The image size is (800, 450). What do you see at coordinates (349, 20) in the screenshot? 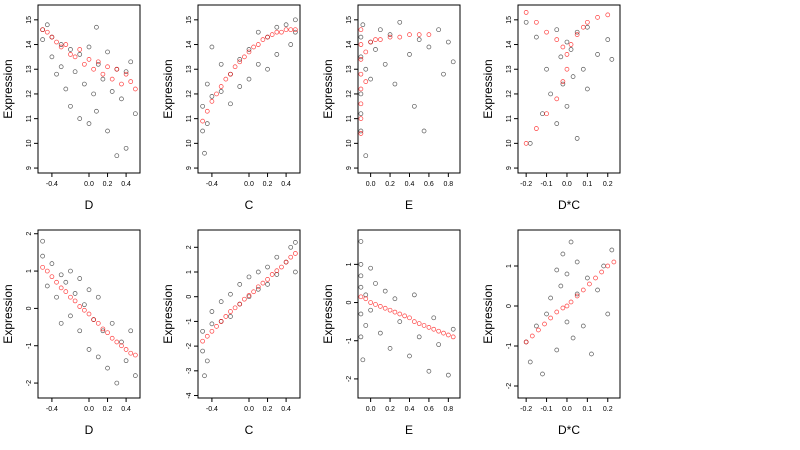
I see `y-tick-label: 15` at bounding box center [349, 20].